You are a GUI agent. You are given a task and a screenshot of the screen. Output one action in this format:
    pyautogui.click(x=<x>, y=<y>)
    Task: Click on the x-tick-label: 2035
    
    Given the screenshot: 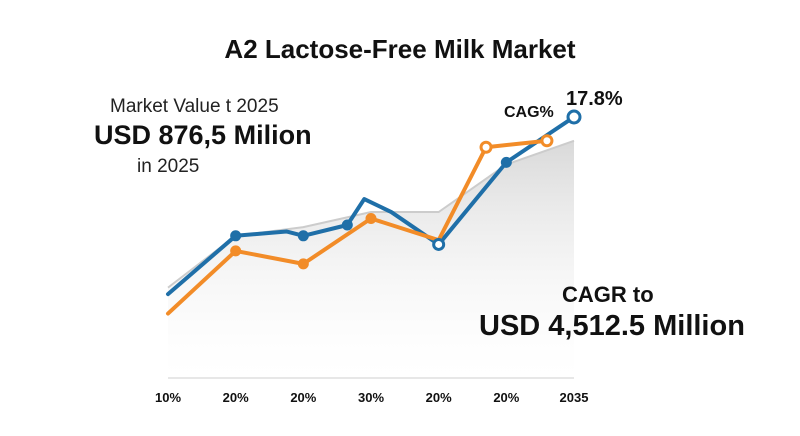 What is the action you would take?
    pyautogui.click(x=574, y=397)
    